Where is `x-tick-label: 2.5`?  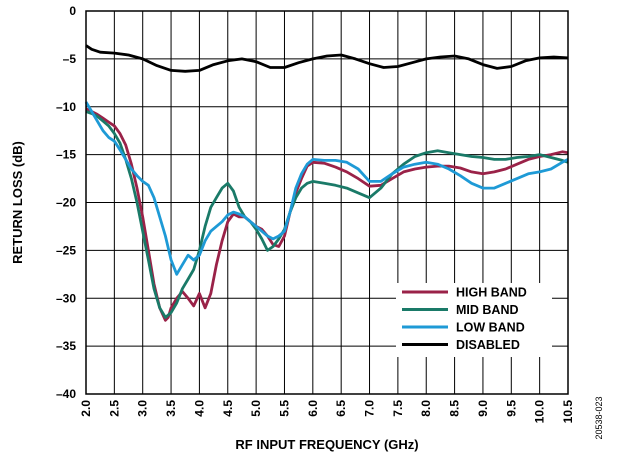
x-tick-label: 2.5 is located at coordinates (114, 408).